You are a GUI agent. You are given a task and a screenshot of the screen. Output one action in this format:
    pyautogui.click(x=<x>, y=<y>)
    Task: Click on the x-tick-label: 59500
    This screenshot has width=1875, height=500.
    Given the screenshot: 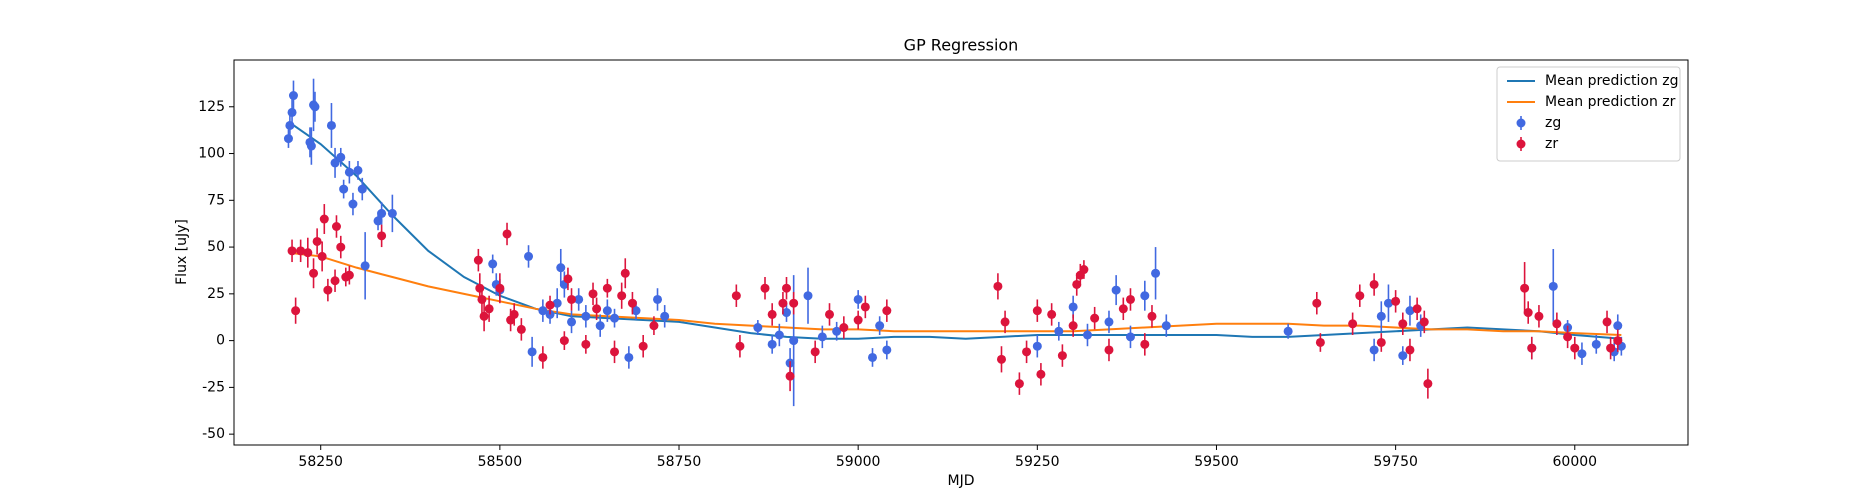 What is the action you would take?
    pyautogui.click(x=1216, y=462)
    